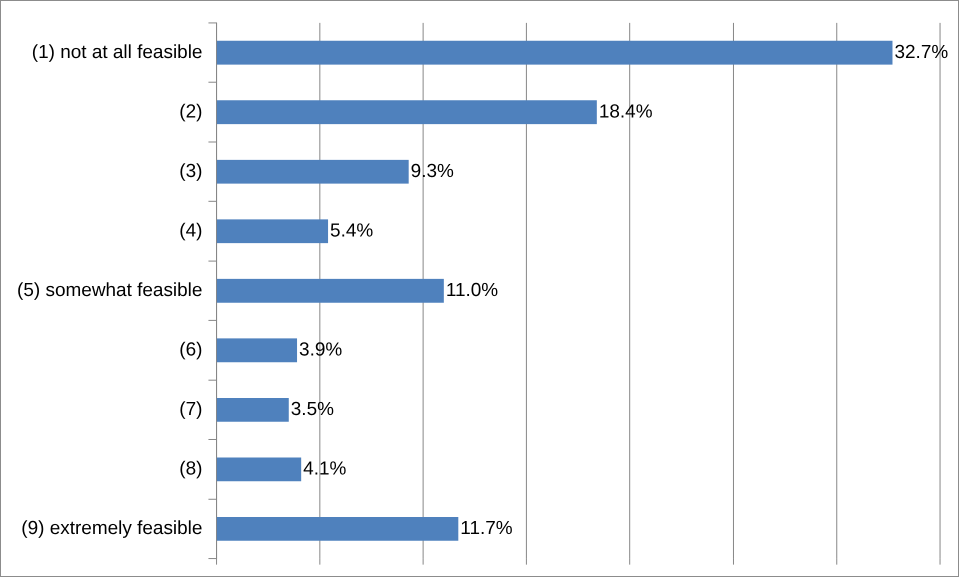 The width and height of the screenshot is (961, 579). What do you see at coordinates (190, 409) in the screenshot?
I see `y-tick-label: (7)` at bounding box center [190, 409].